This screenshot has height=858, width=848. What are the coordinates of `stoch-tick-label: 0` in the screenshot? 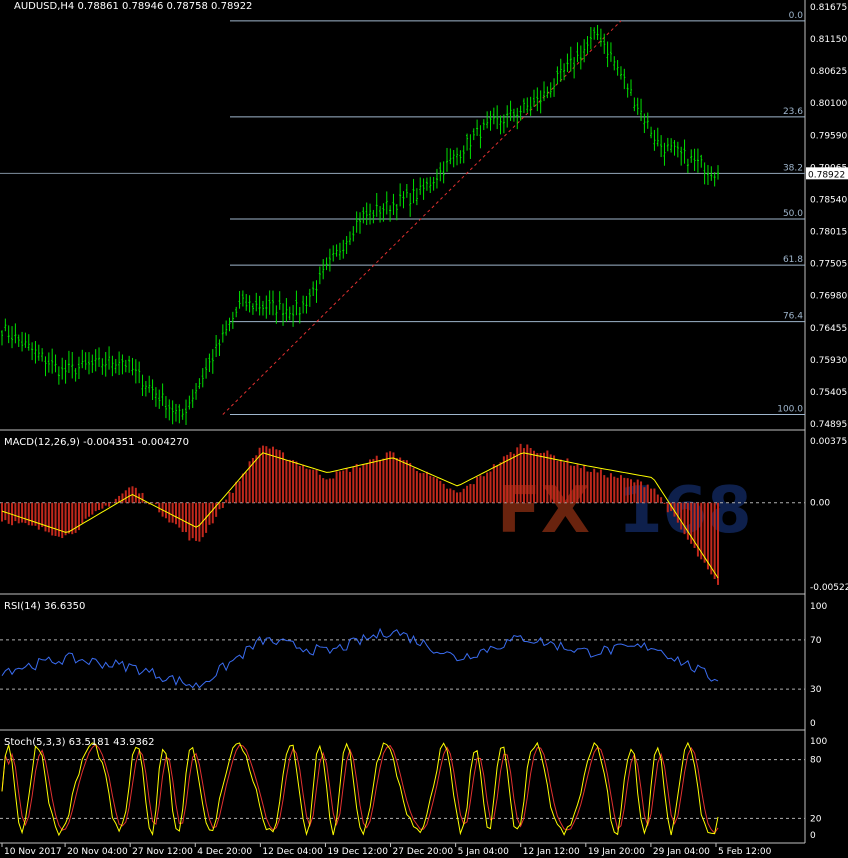 It's located at (813, 836).